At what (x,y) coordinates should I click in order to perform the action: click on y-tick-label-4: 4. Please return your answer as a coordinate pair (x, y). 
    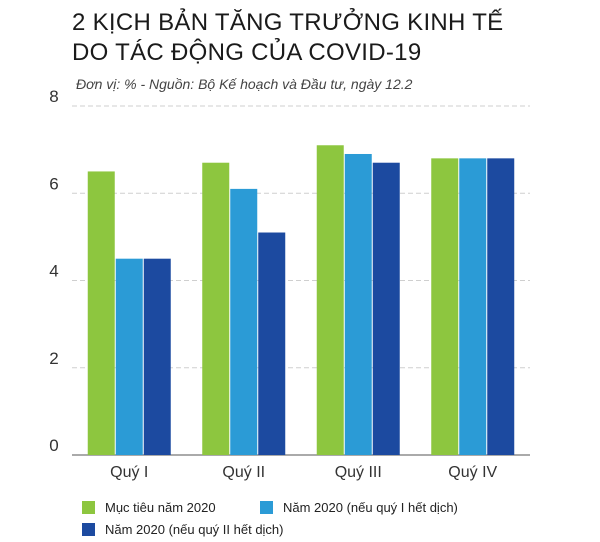
    Looking at the image, I should click on (53, 271).